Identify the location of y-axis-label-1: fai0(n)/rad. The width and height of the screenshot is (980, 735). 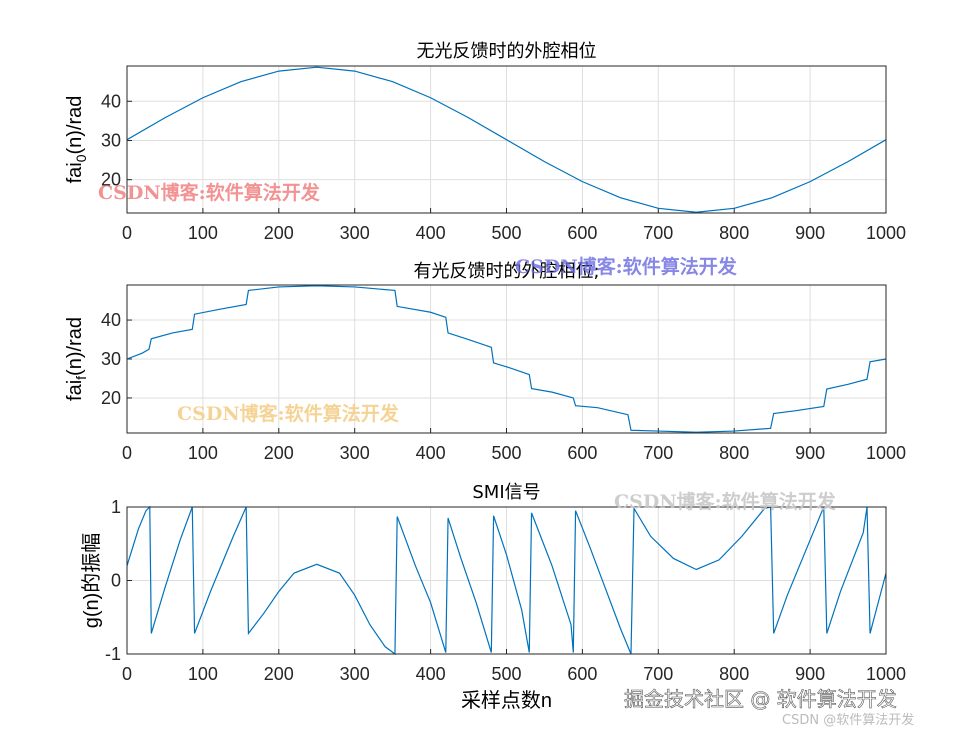
(76, 140).